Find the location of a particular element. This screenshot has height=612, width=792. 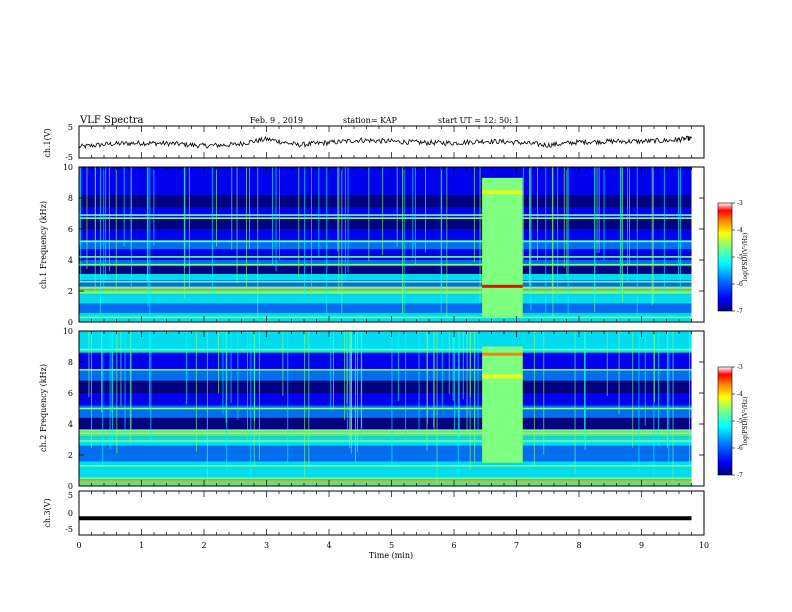

time-tick-label: 0 is located at coordinates (78, 545).